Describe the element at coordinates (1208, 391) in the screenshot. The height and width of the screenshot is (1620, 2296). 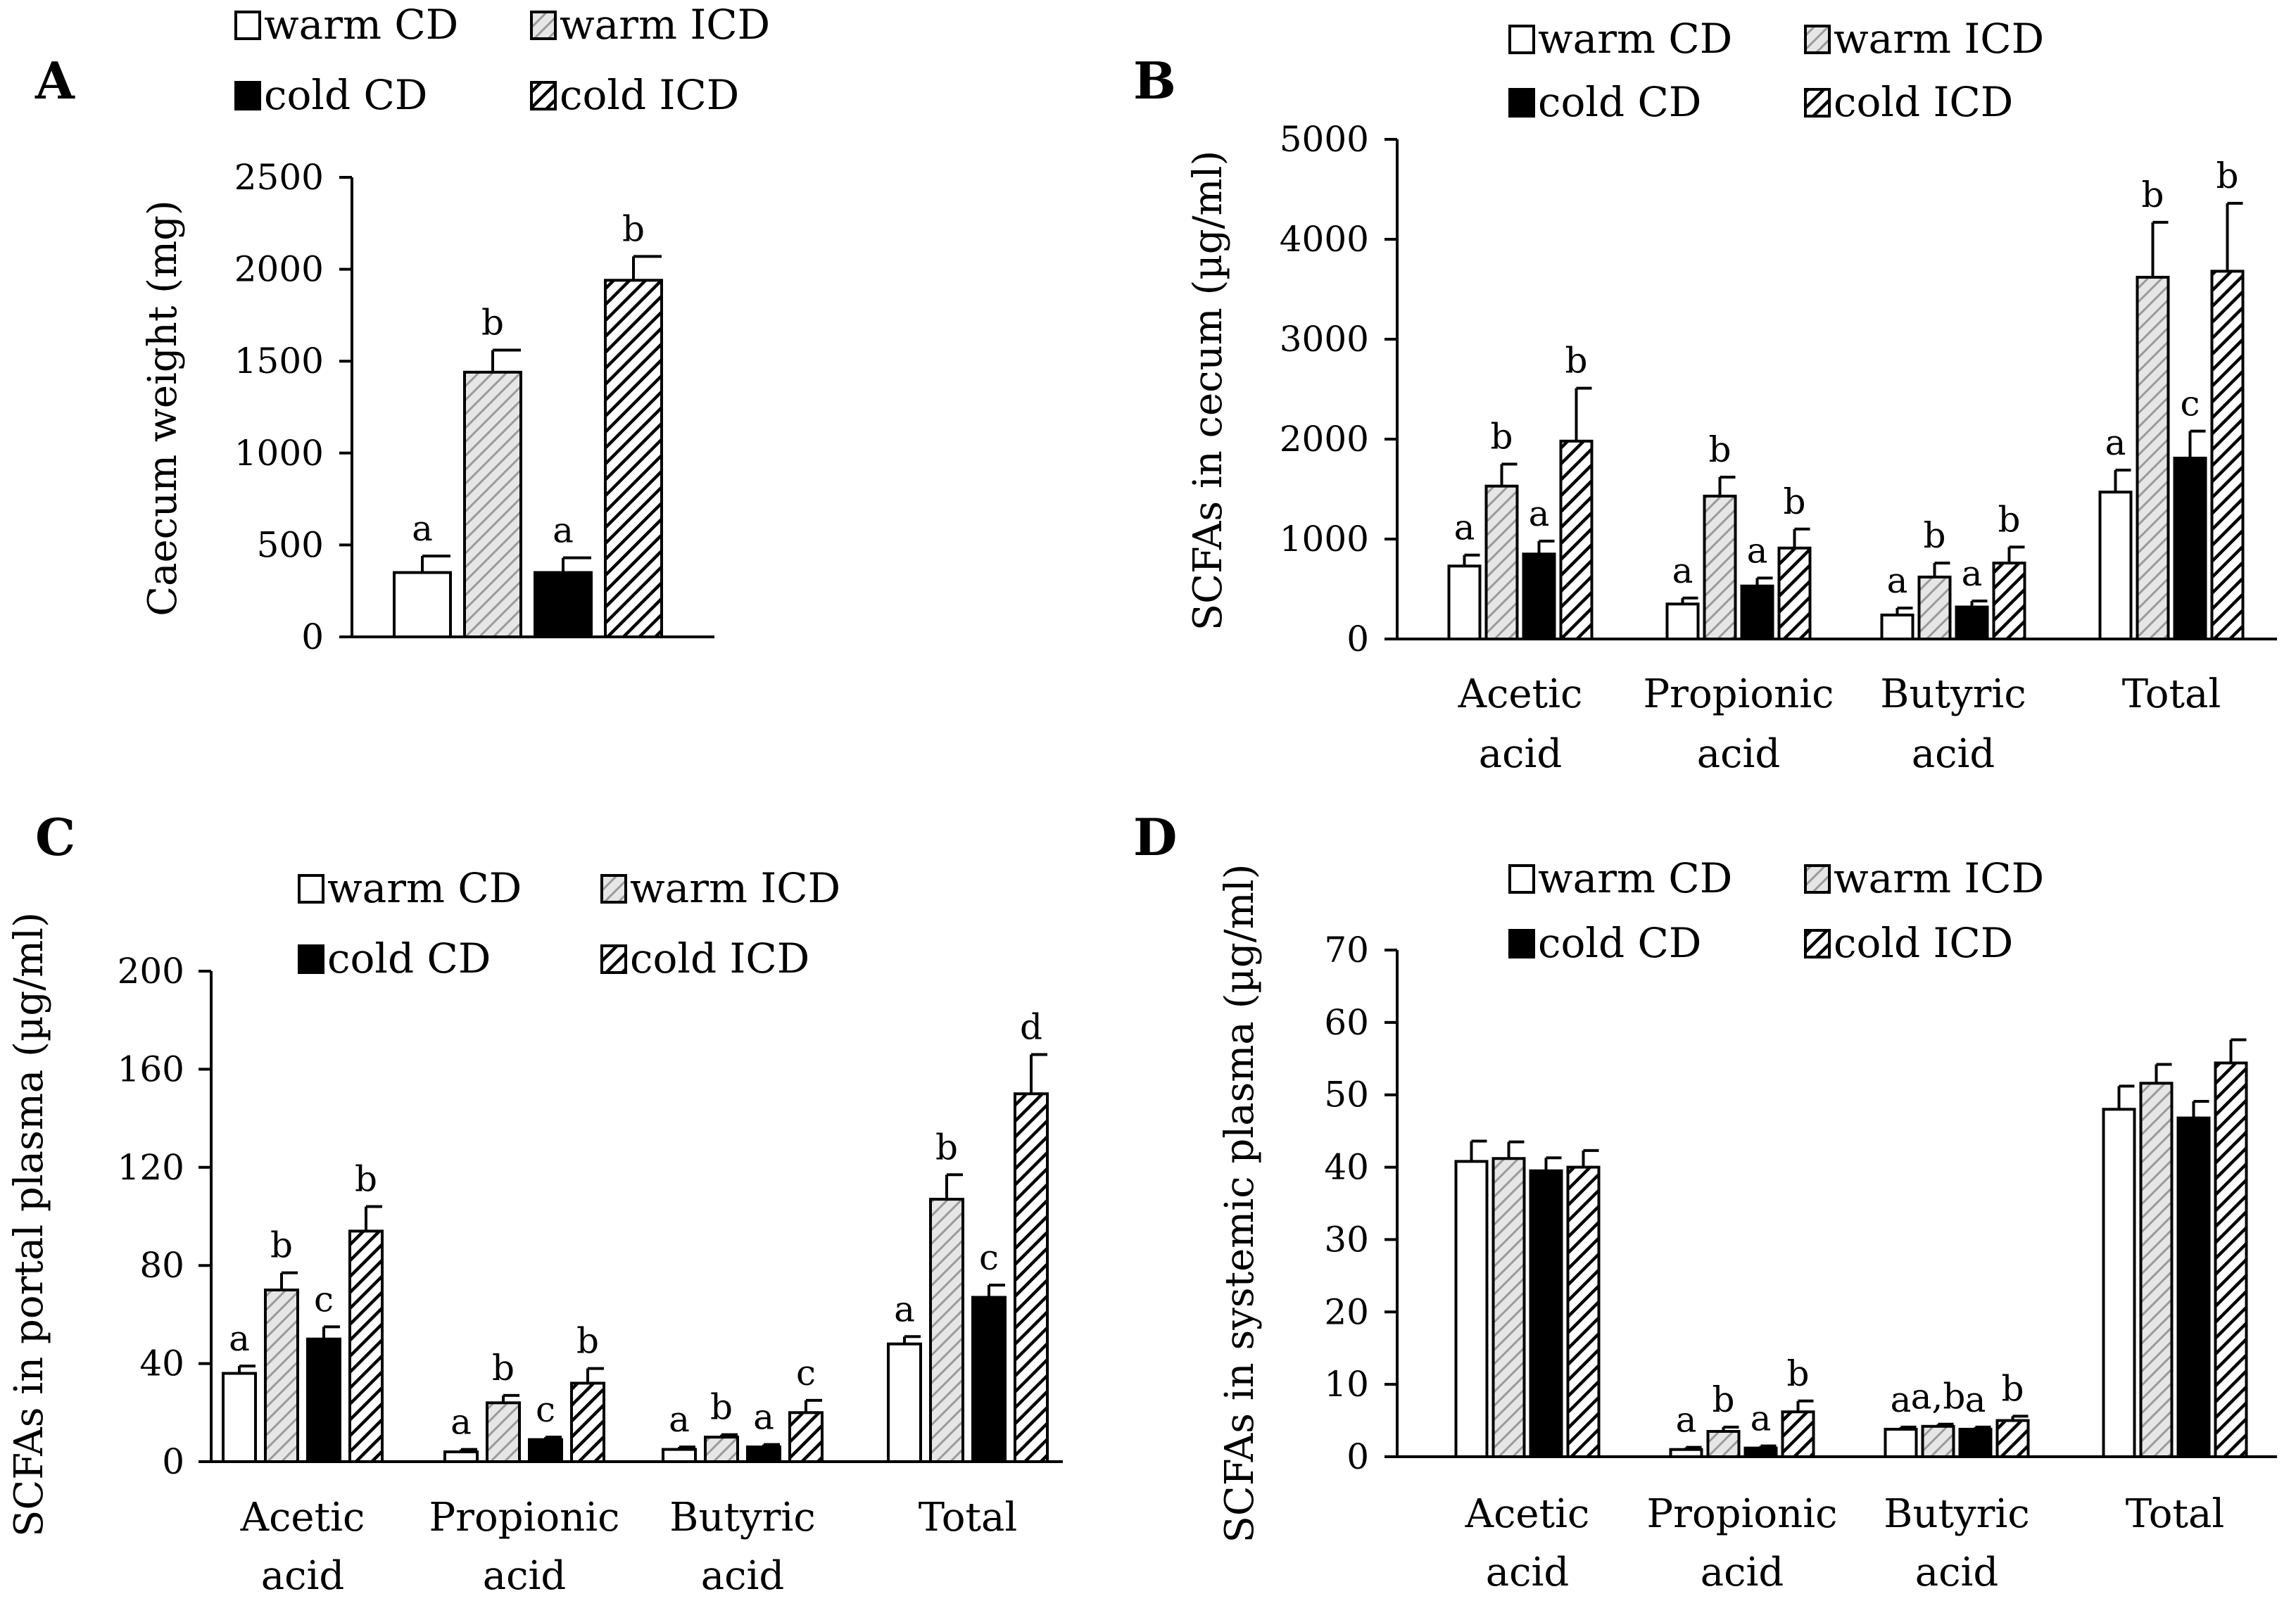
I see `y-axis-label: SCFAs in cecum (µg/ml)` at that location.